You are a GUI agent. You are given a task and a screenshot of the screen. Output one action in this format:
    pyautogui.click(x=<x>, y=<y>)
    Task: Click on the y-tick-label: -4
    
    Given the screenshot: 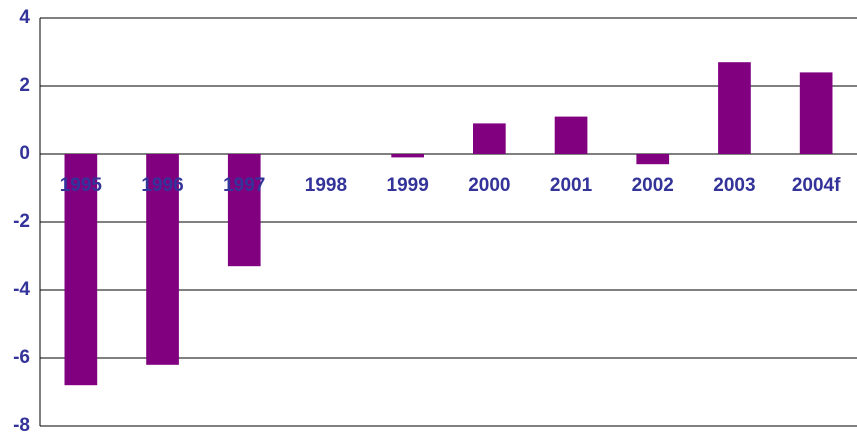 What is the action you would take?
    pyautogui.click(x=21, y=289)
    